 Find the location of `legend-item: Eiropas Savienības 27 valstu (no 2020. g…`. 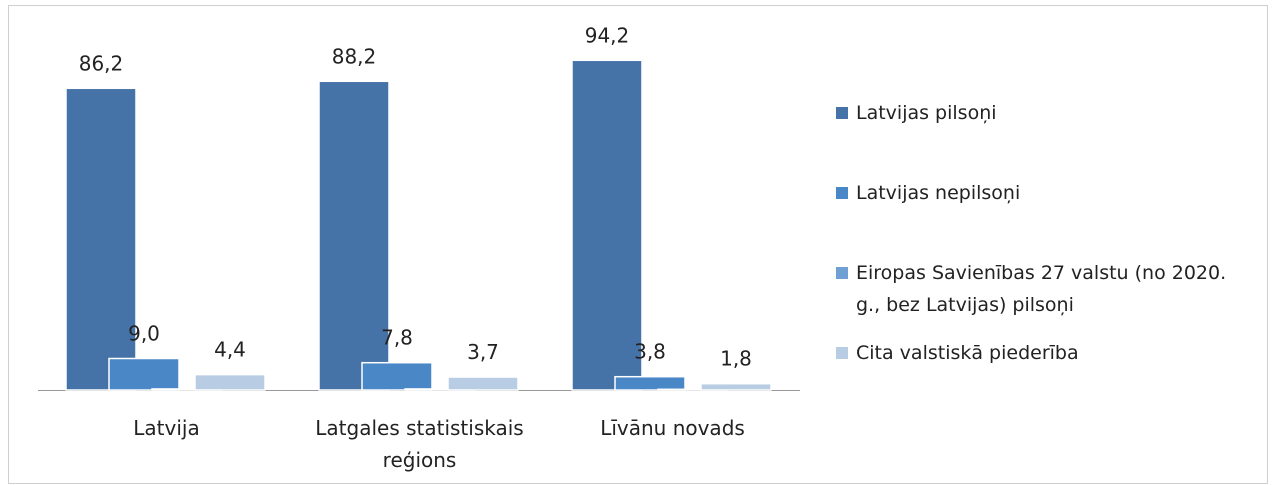

legend-item: Eiropas Savienības 27 valstu (no 2020. g… is located at coordinates (1046, 289).